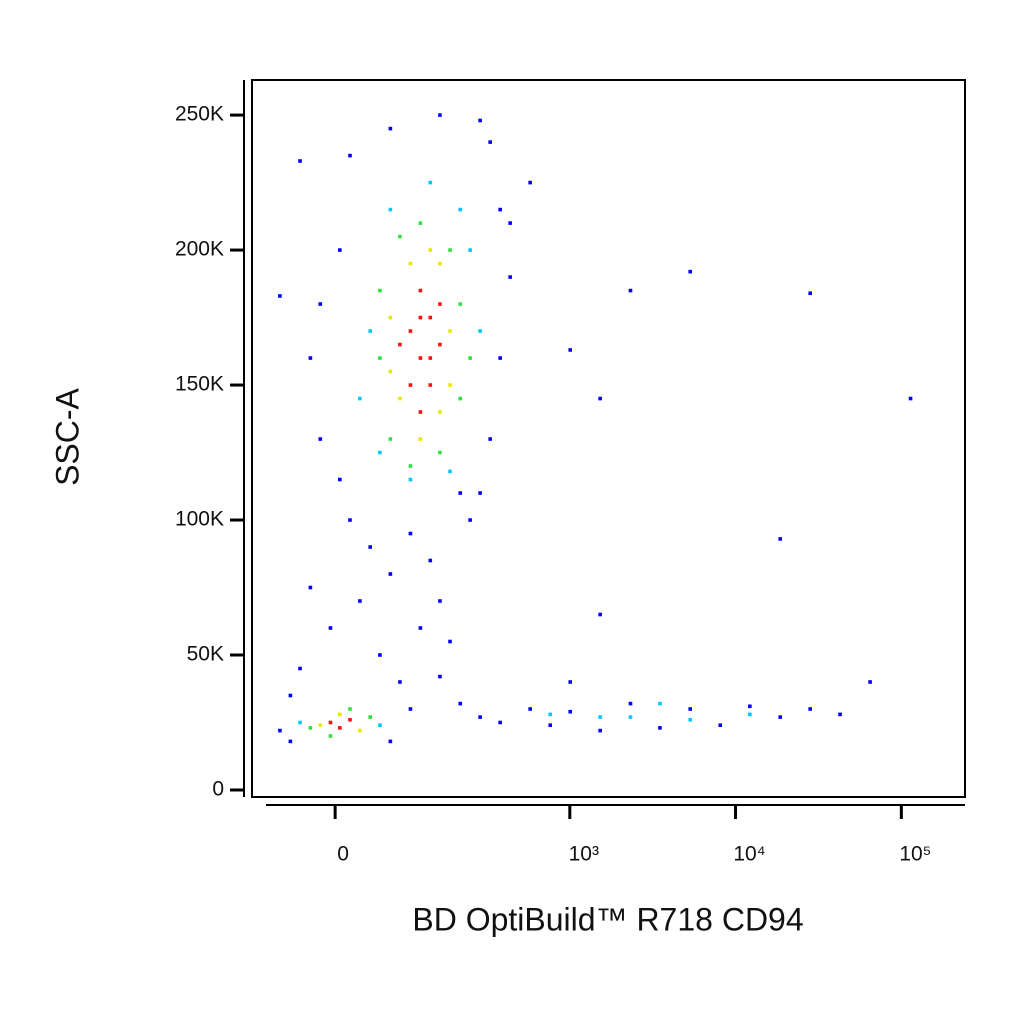 The width and height of the screenshot is (1024, 1024). Describe the element at coordinates (199, 114) in the screenshot. I see `y-tick-label: 250K` at that location.